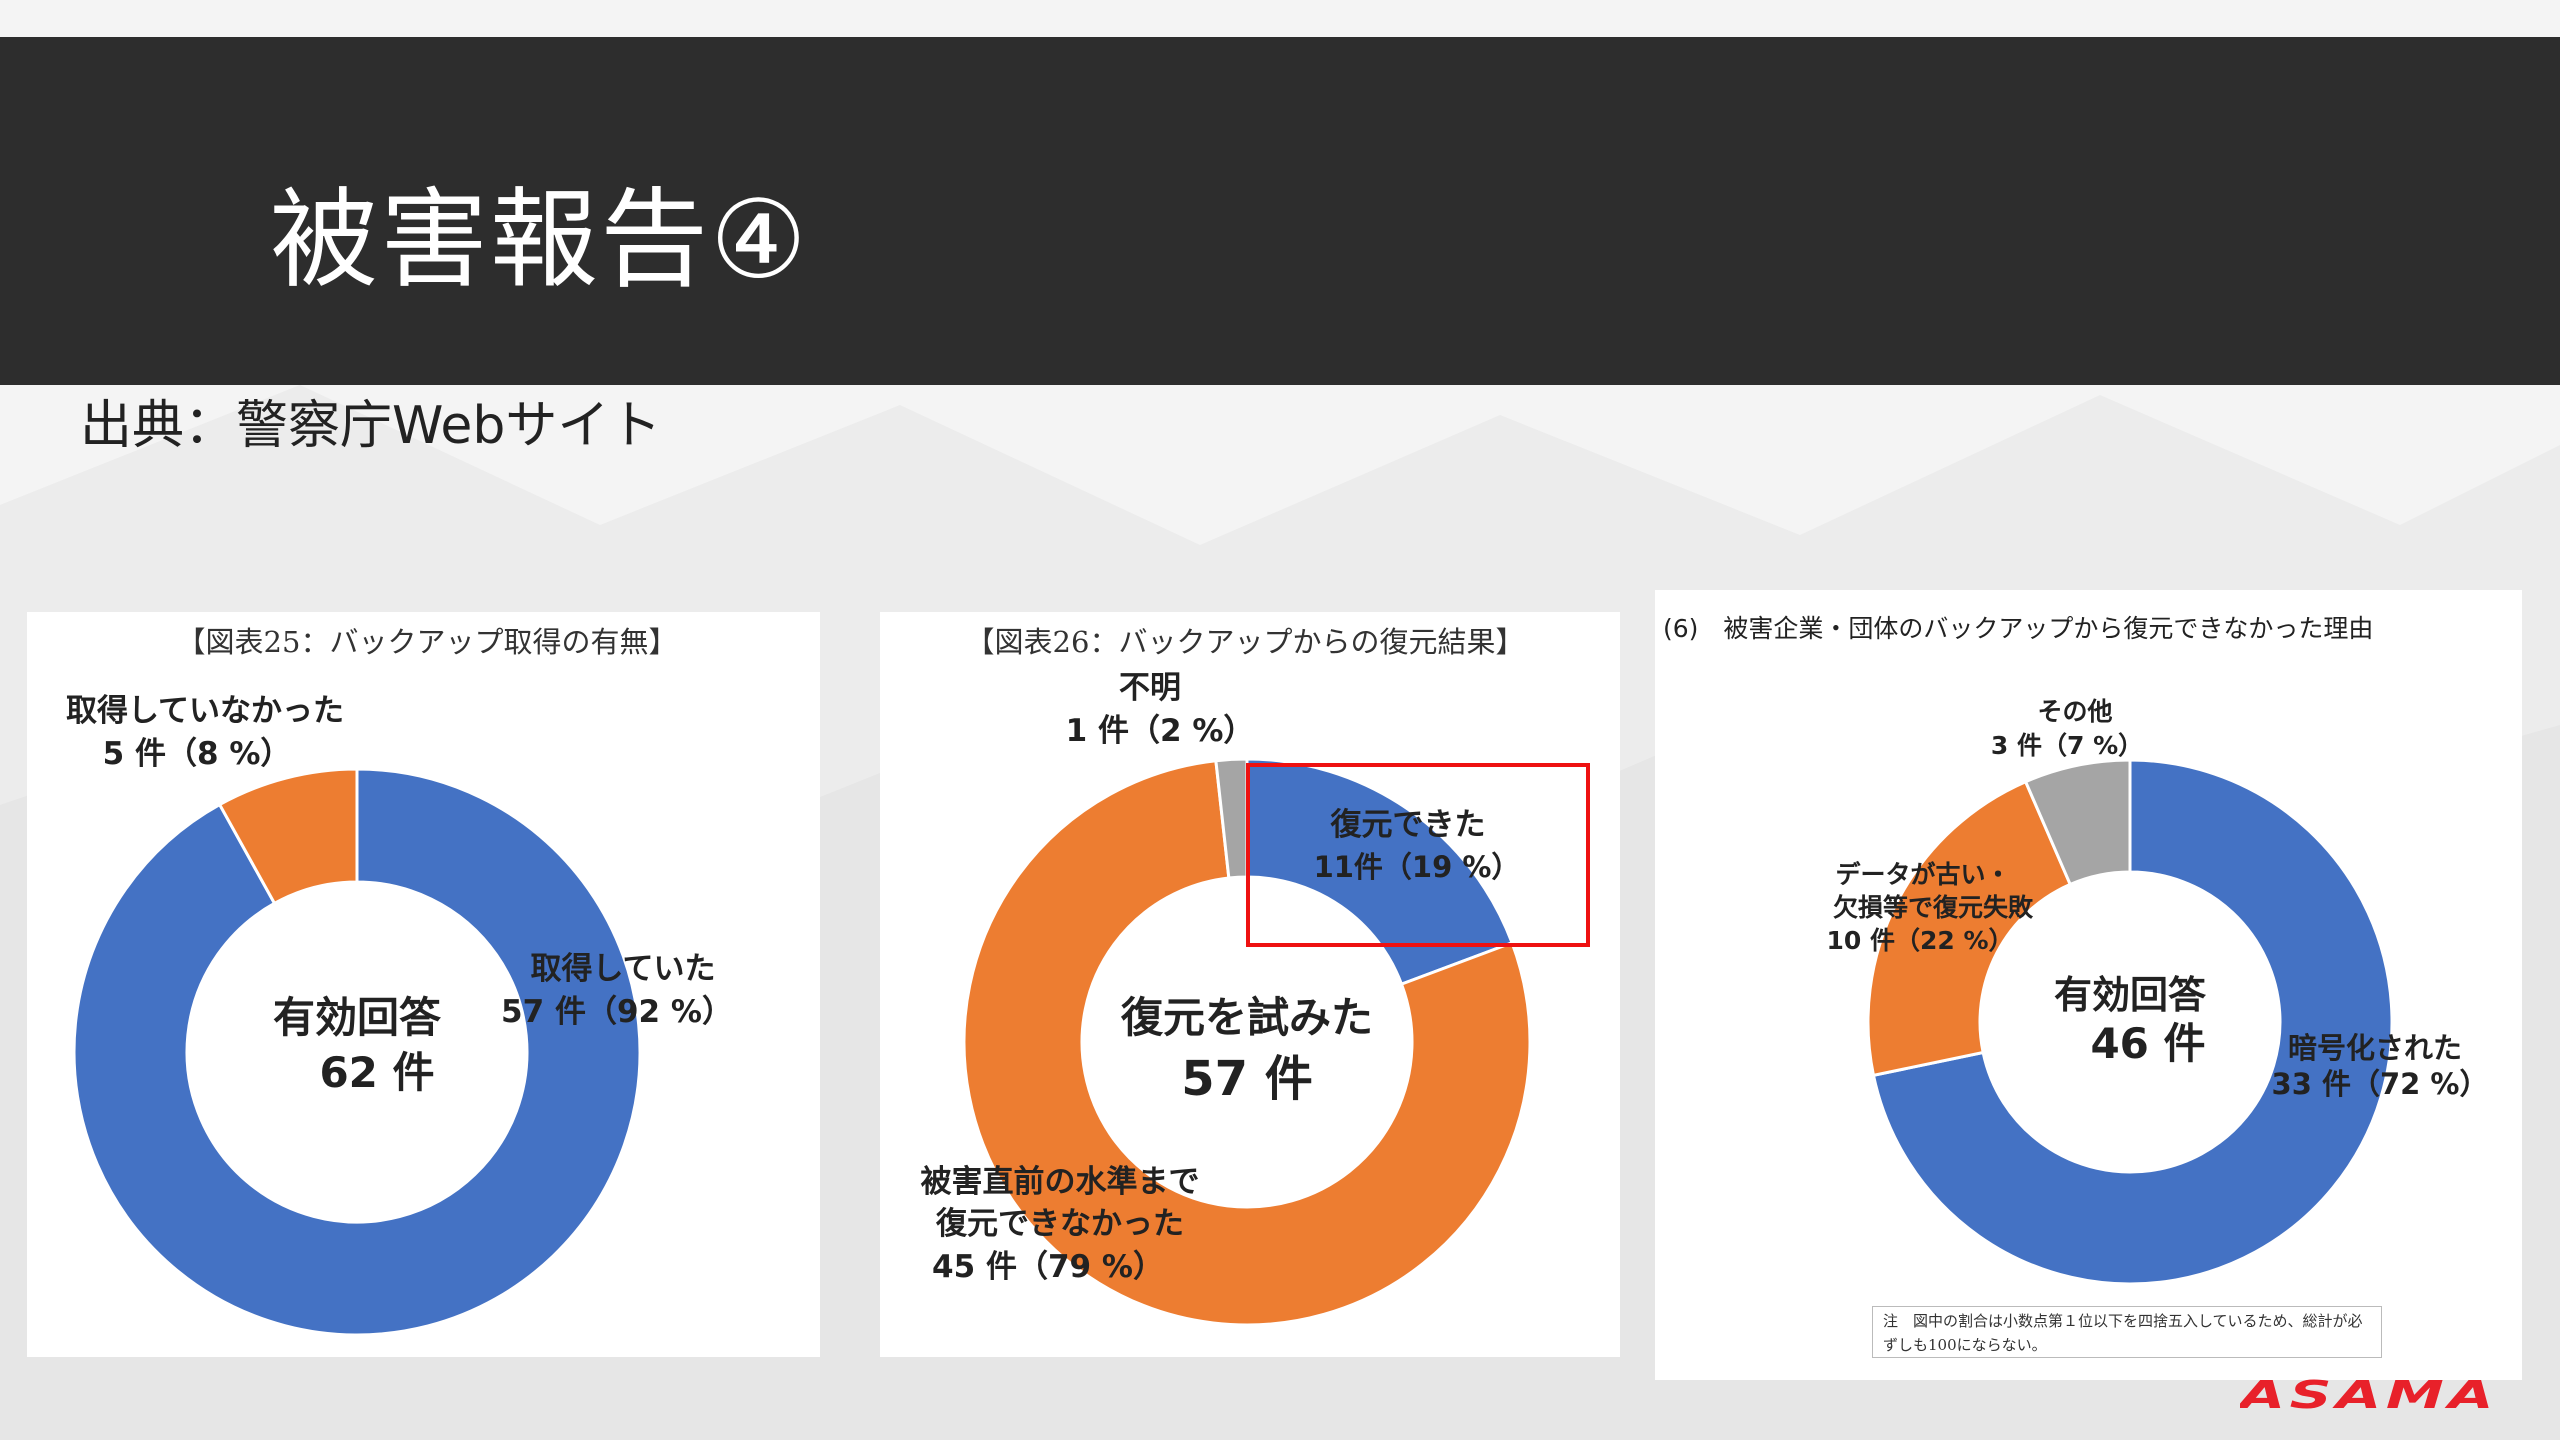 The image size is (2560, 1440). Describe the element at coordinates (427, 642) in the screenshot. I see `chart-title: 【図表25：バックアップ取得の有無】` at that location.